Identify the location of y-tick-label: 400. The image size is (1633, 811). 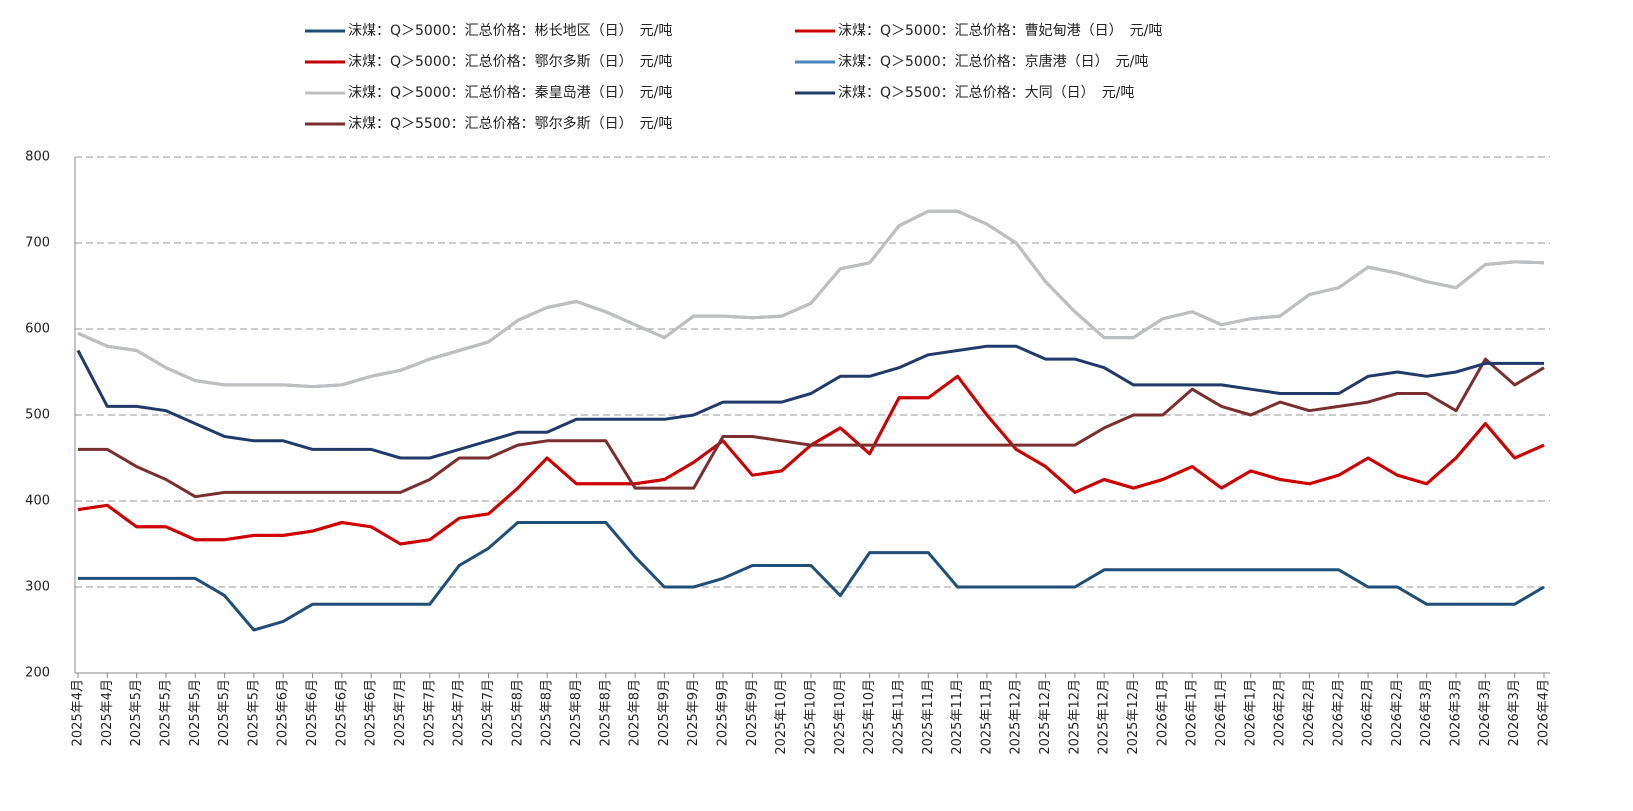
(37, 501).